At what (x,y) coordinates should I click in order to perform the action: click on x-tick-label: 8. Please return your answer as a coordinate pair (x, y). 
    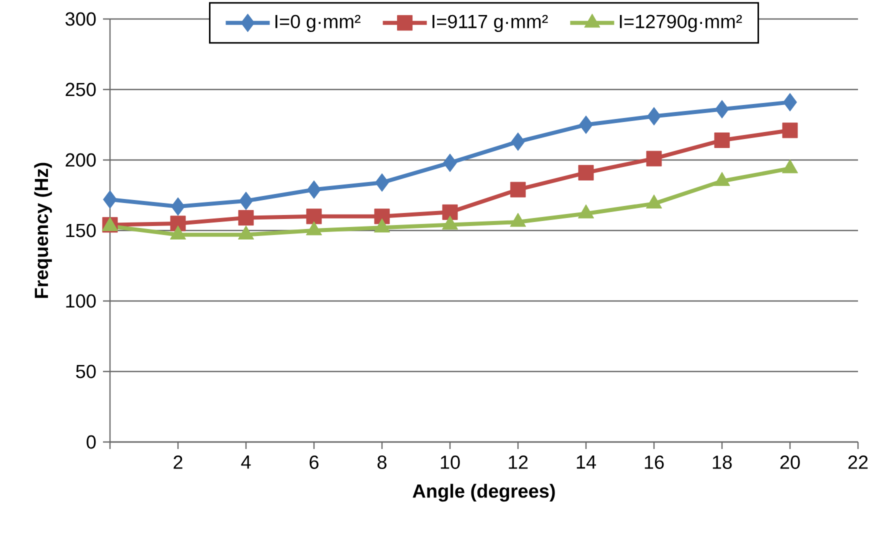
    Looking at the image, I should click on (382, 462).